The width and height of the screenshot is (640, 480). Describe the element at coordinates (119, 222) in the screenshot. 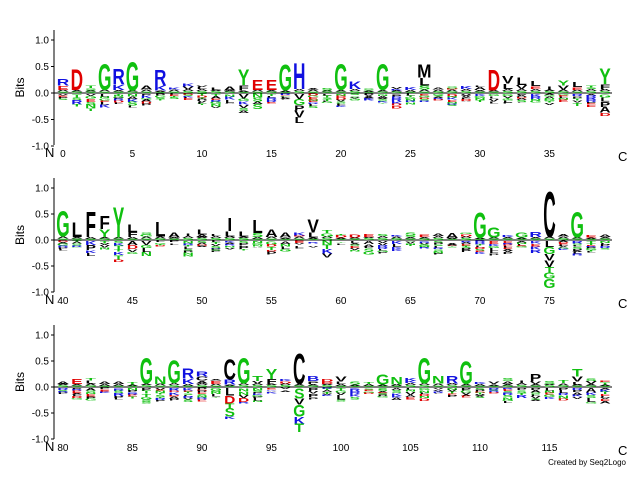

I see `residue-letter: Y` at that location.